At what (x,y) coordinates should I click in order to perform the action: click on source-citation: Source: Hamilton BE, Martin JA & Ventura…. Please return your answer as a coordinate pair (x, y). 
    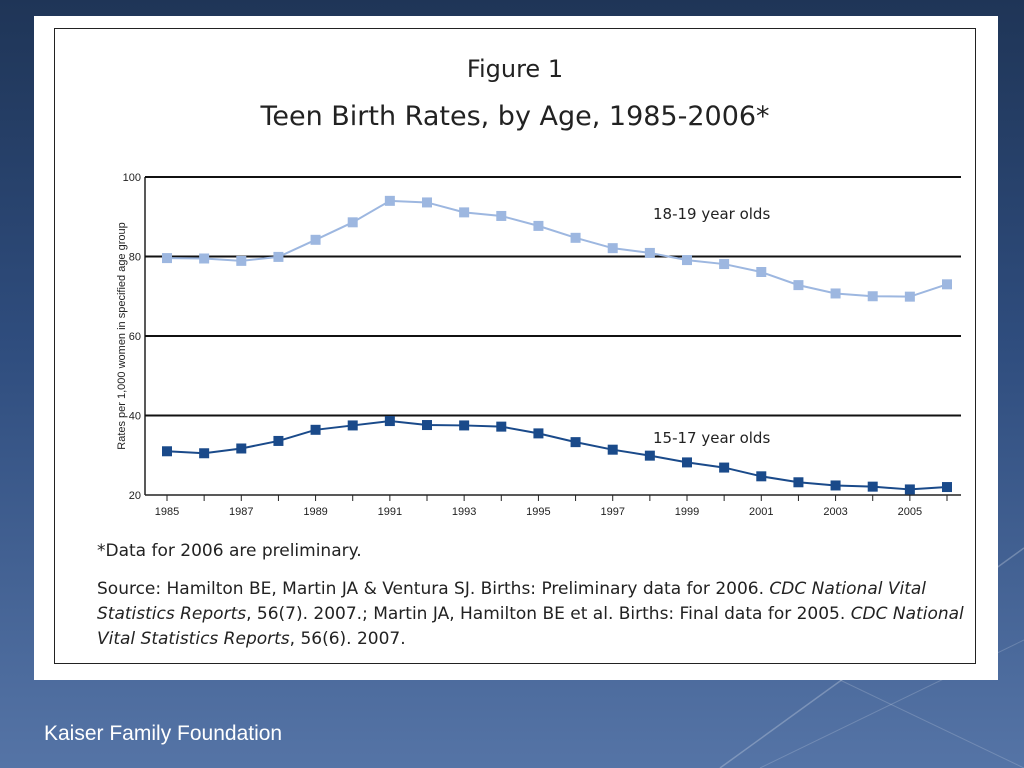
    Looking at the image, I should click on (537, 614).